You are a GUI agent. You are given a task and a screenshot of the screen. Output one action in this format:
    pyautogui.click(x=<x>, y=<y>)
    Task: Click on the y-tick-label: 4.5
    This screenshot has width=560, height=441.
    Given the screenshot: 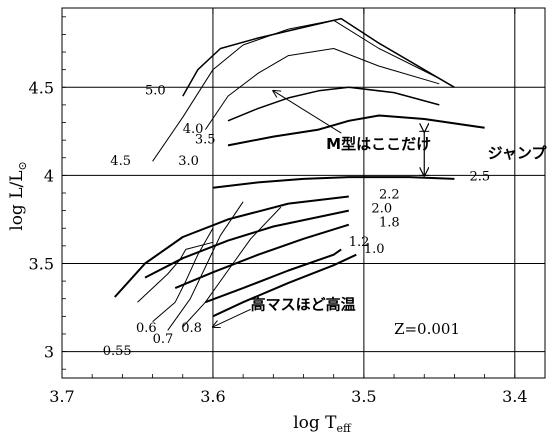 What is the action you would take?
    pyautogui.click(x=41, y=87)
    